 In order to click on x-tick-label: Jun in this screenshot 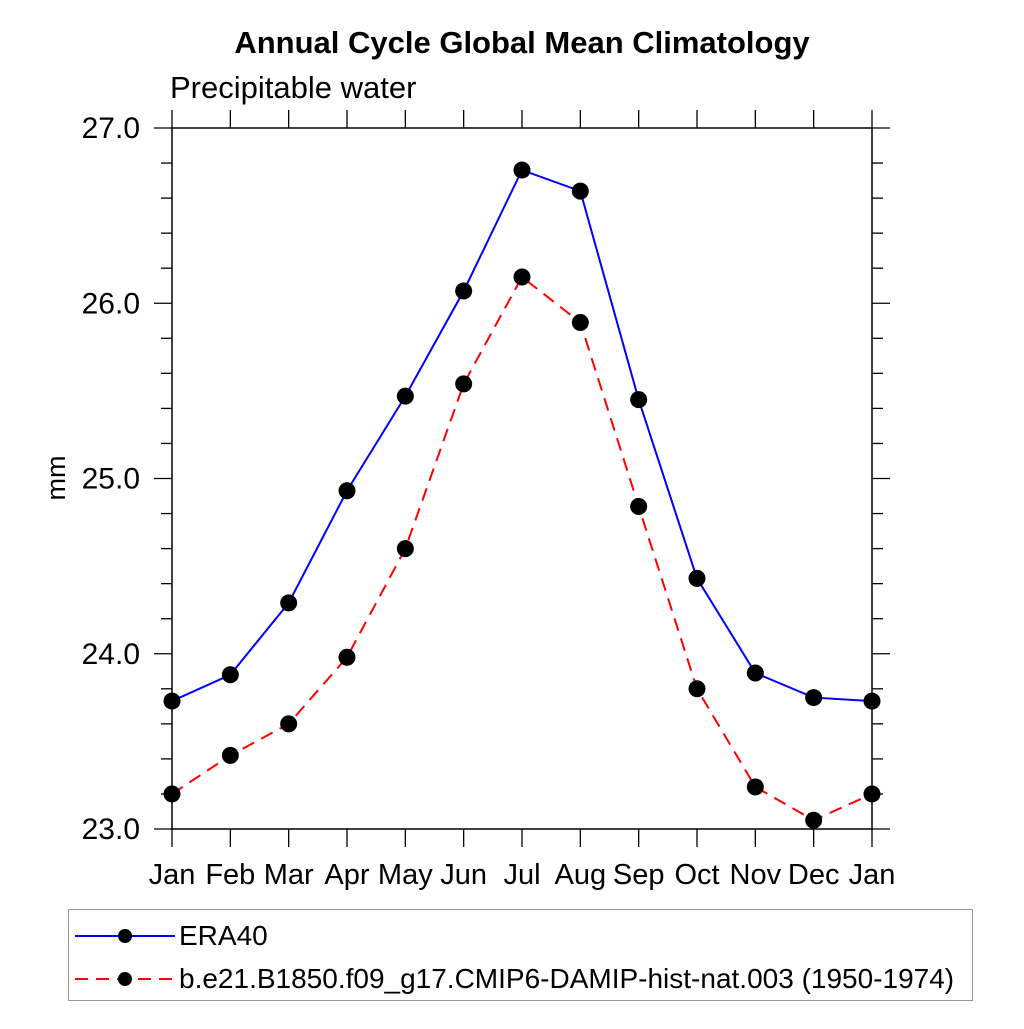, I will do `click(463, 875)`.